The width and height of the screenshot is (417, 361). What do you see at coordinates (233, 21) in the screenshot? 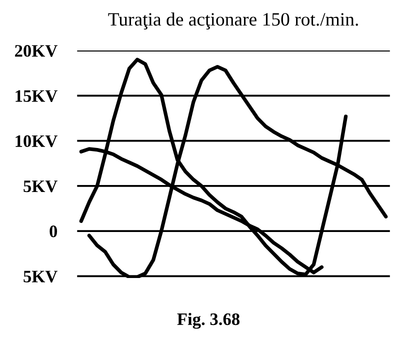
I see `chart-title: Turaţia de acţionare 150 rot./min.` at bounding box center [233, 21].